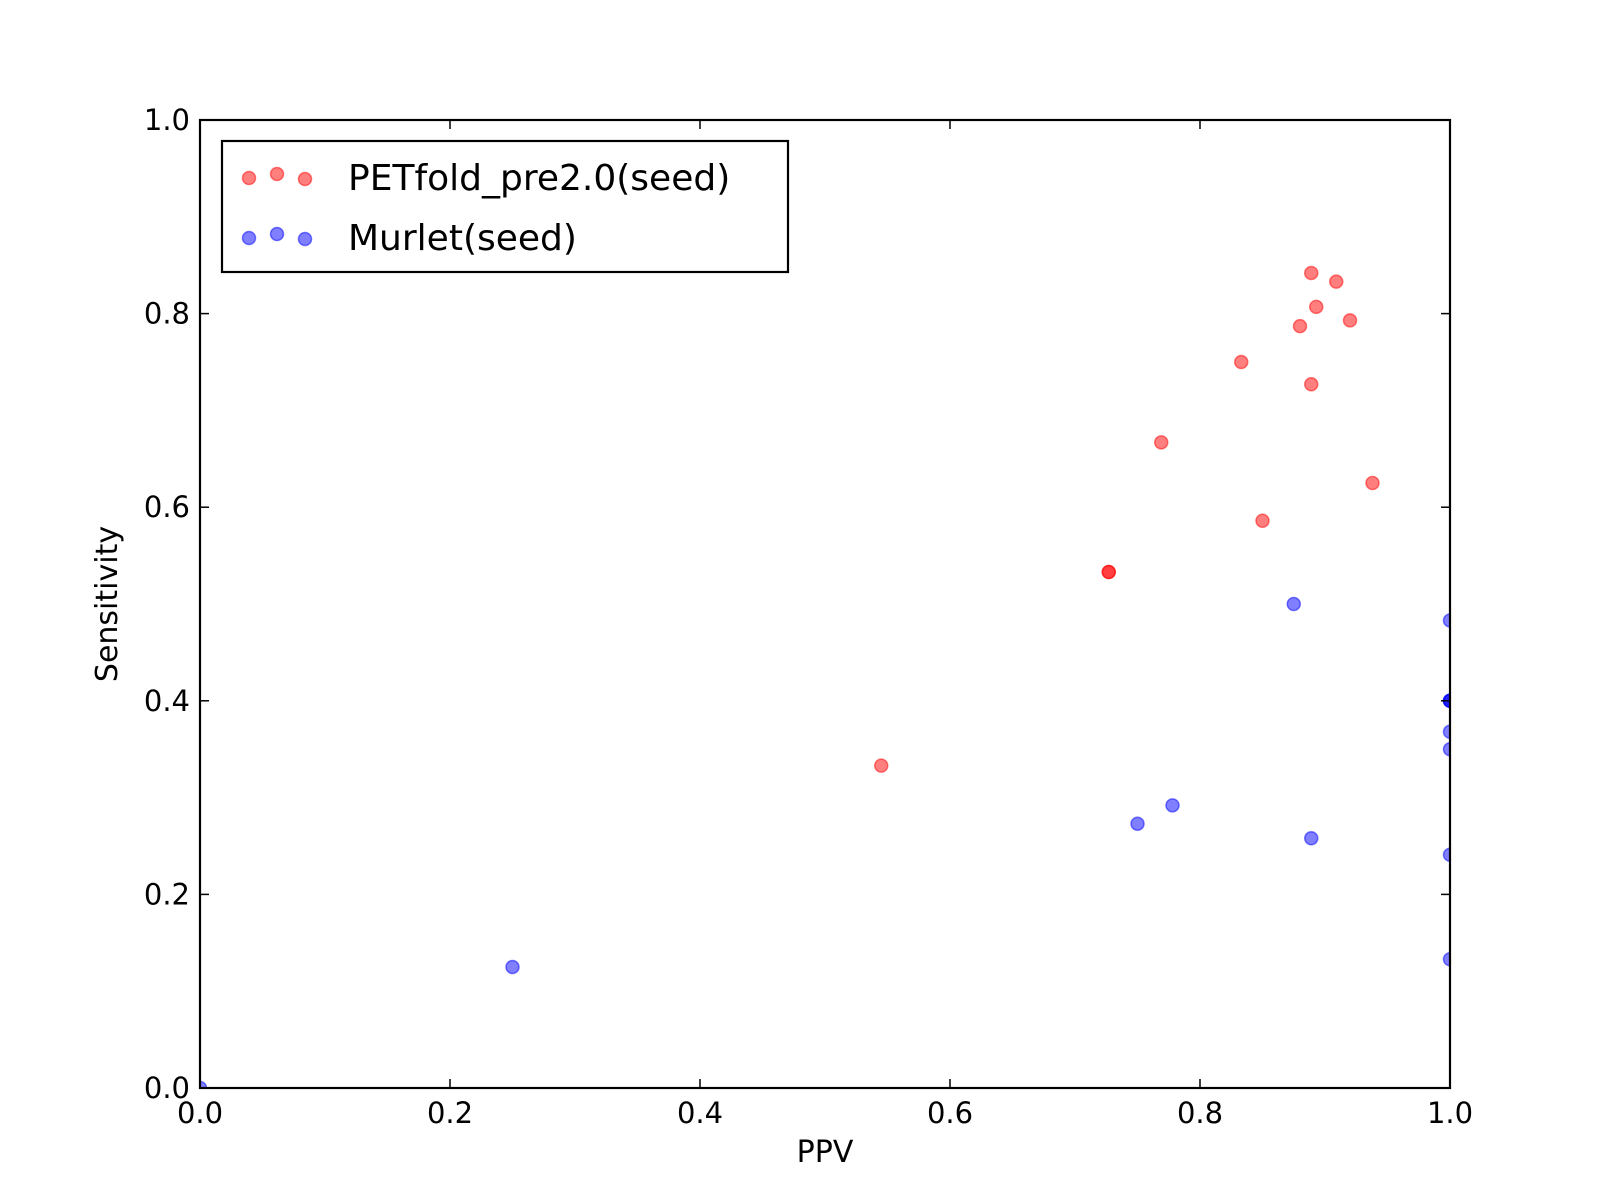 This screenshot has height=1200, width=1600. I want to click on legend: PETfold_pre2.0(seed) Murlet(seed), so click(505, 206).